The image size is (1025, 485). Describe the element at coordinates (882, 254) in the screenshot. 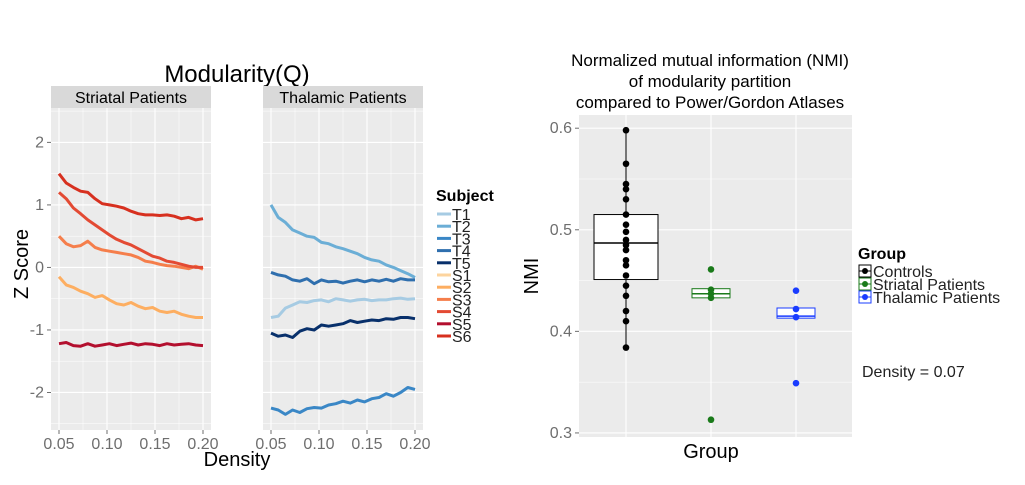

I see `right-legend-title: Group` at that location.